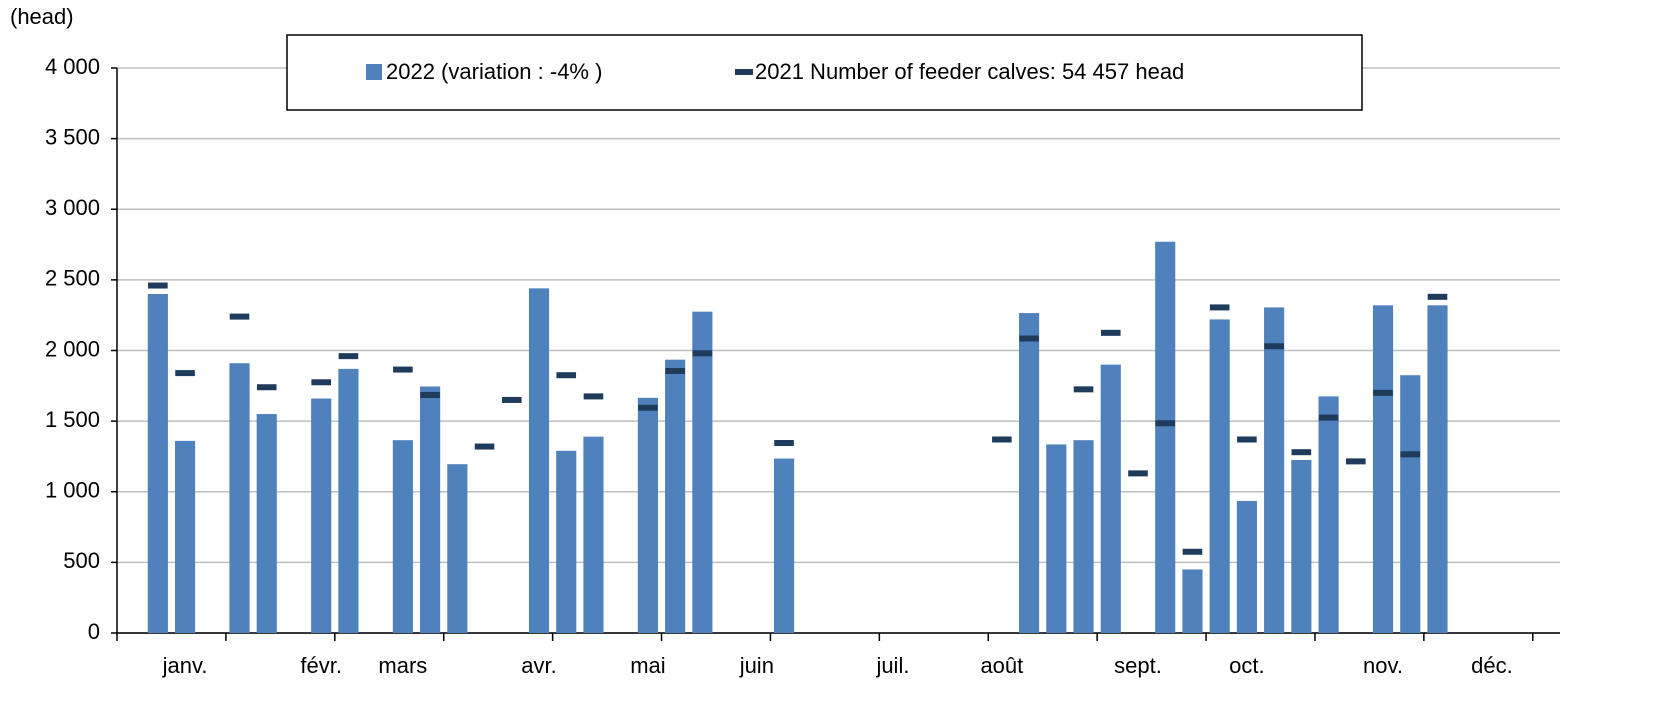 The image size is (1675, 728). What do you see at coordinates (1001, 665) in the screenshot?
I see `x-tick-label: août` at bounding box center [1001, 665].